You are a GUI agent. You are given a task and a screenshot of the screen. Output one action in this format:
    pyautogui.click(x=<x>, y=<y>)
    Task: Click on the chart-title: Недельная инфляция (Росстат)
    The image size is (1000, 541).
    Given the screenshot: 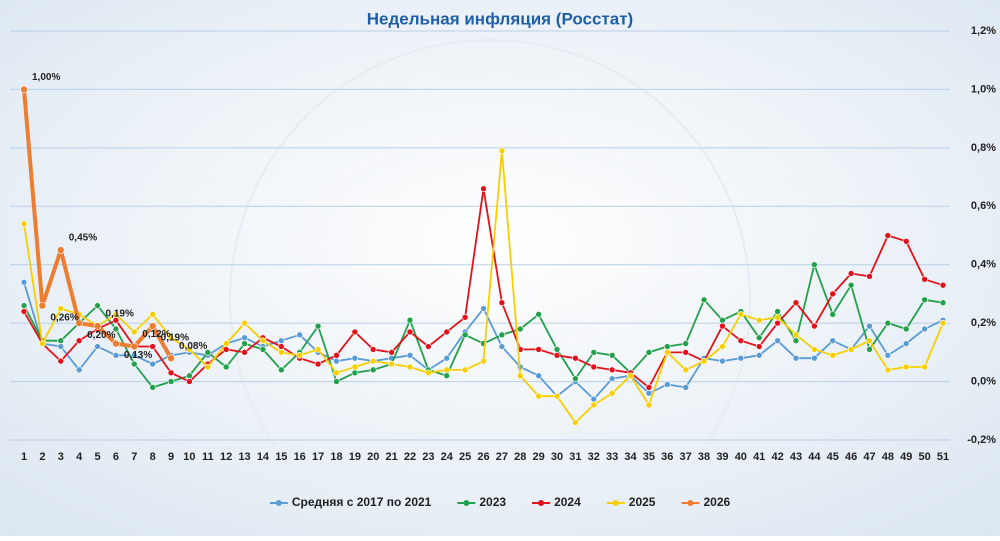 What is the action you would take?
    pyautogui.click(x=500, y=18)
    